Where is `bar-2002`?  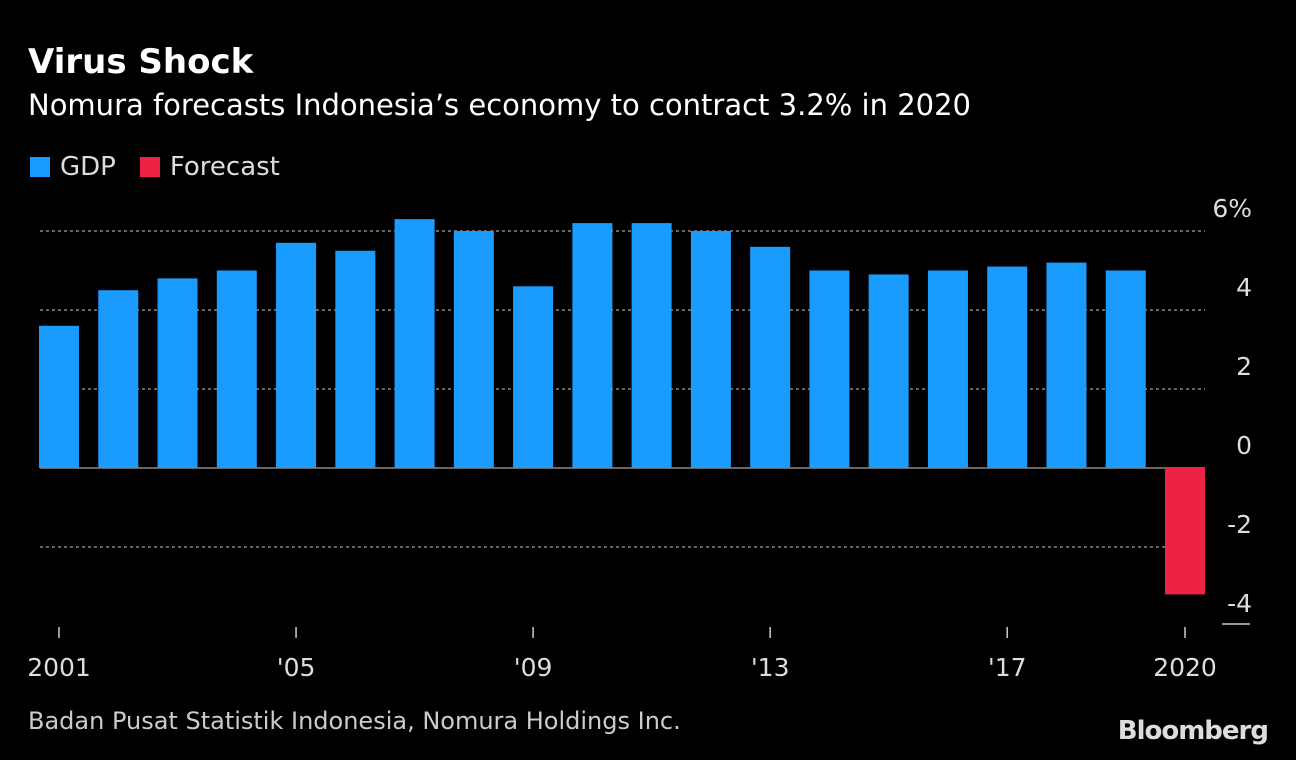 bar-2002 is located at coordinates (118, 379).